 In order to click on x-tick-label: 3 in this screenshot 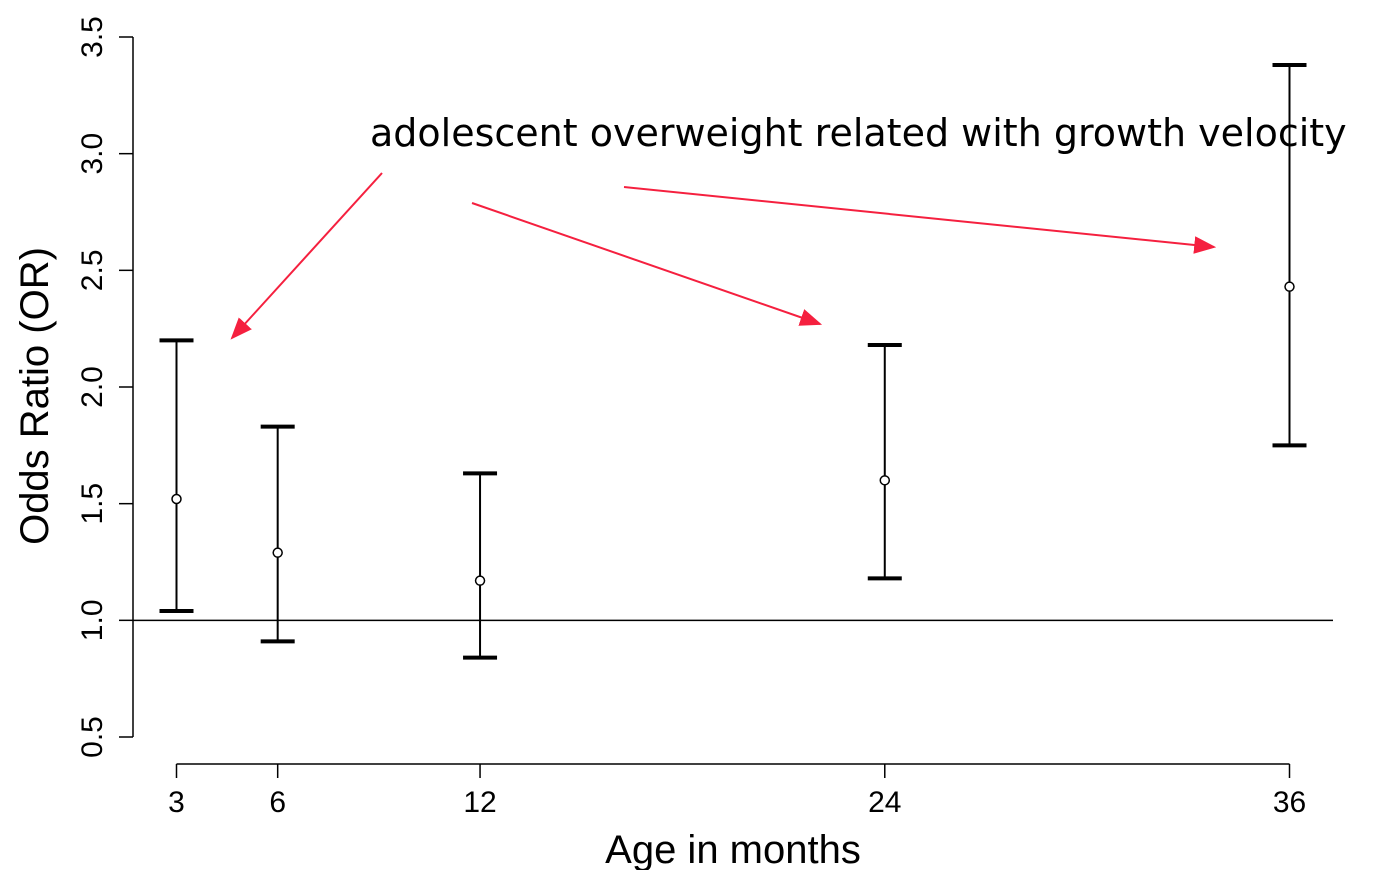, I will do `click(176, 802)`.